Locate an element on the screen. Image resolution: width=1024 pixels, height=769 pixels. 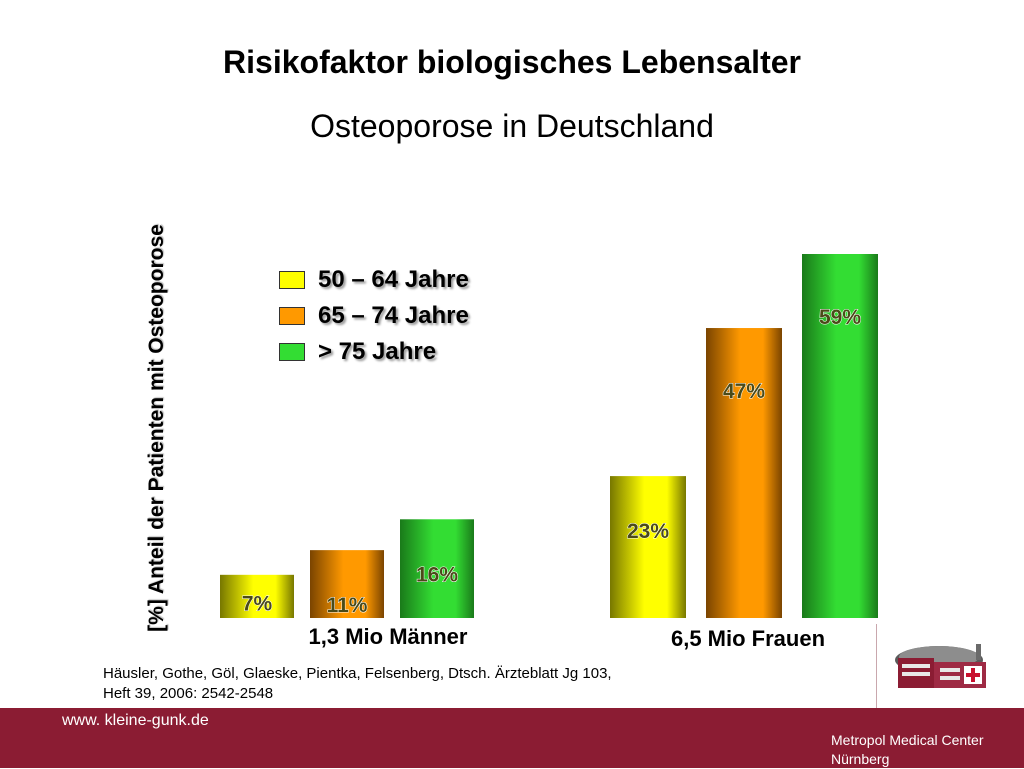
footer-org-name: Metropol Medical Center is located at coordinates (907, 740).